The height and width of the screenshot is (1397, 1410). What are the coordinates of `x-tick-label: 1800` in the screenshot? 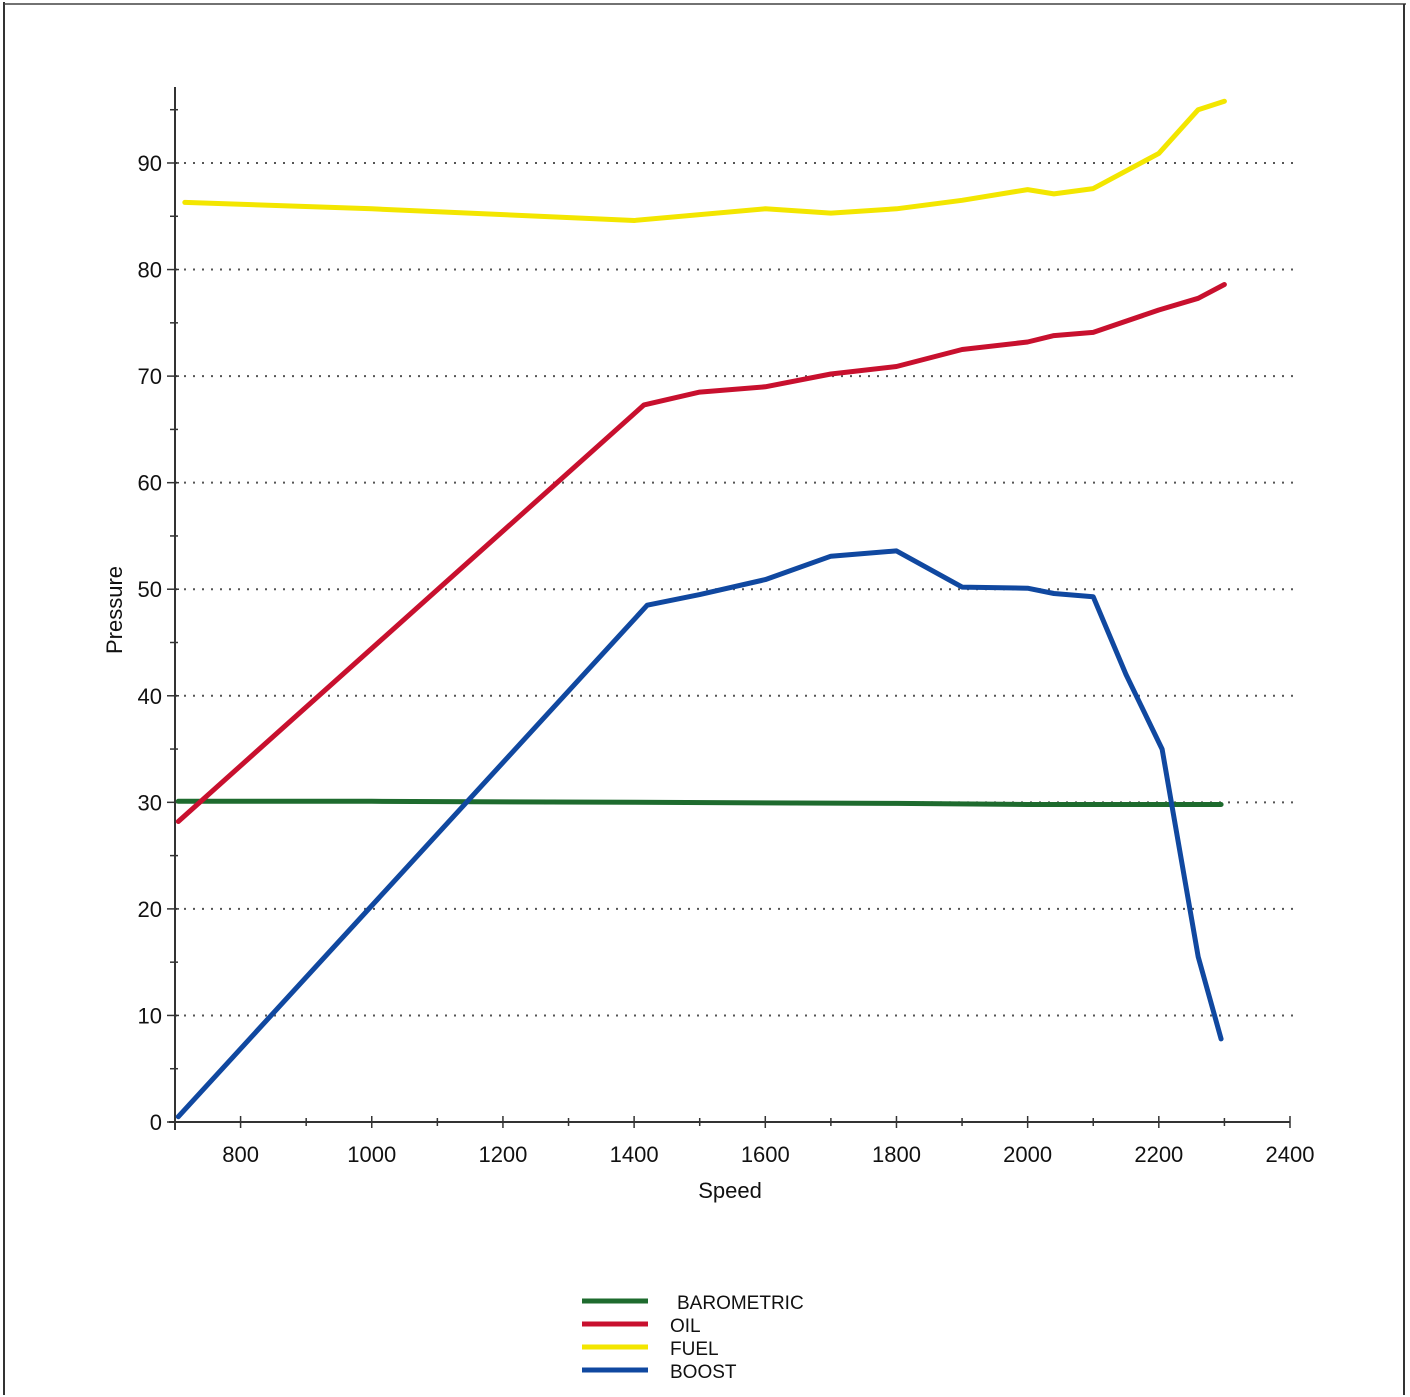 It's located at (896, 1154).